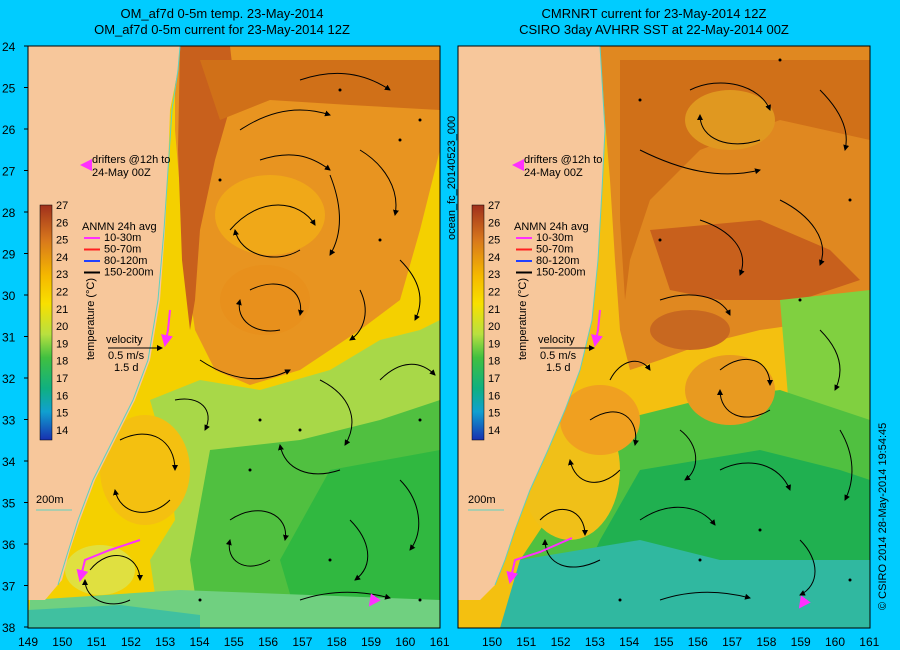  What do you see at coordinates (561, 273) in the screenshot?
I see `legend-item-label: 150-200m` at bounding box center [561, 273].